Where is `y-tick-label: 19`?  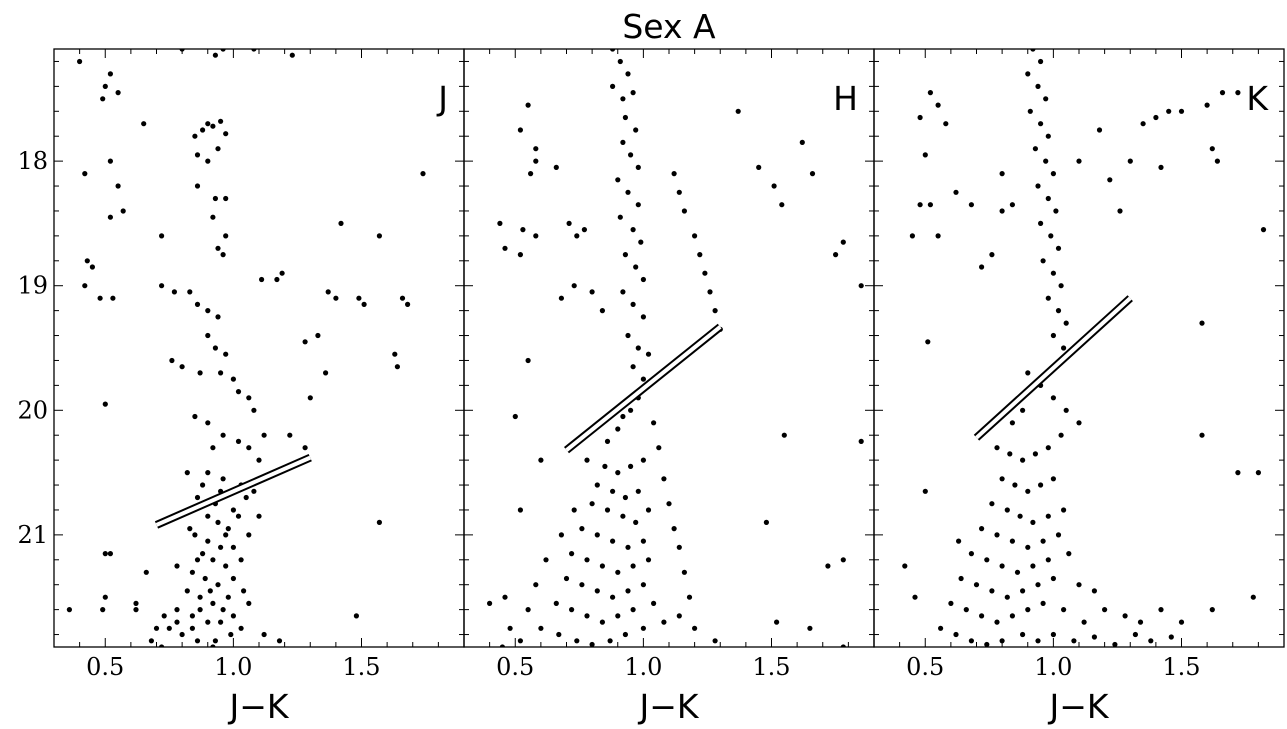
y-tick-label: 19 is located at coordinates (32, 286).